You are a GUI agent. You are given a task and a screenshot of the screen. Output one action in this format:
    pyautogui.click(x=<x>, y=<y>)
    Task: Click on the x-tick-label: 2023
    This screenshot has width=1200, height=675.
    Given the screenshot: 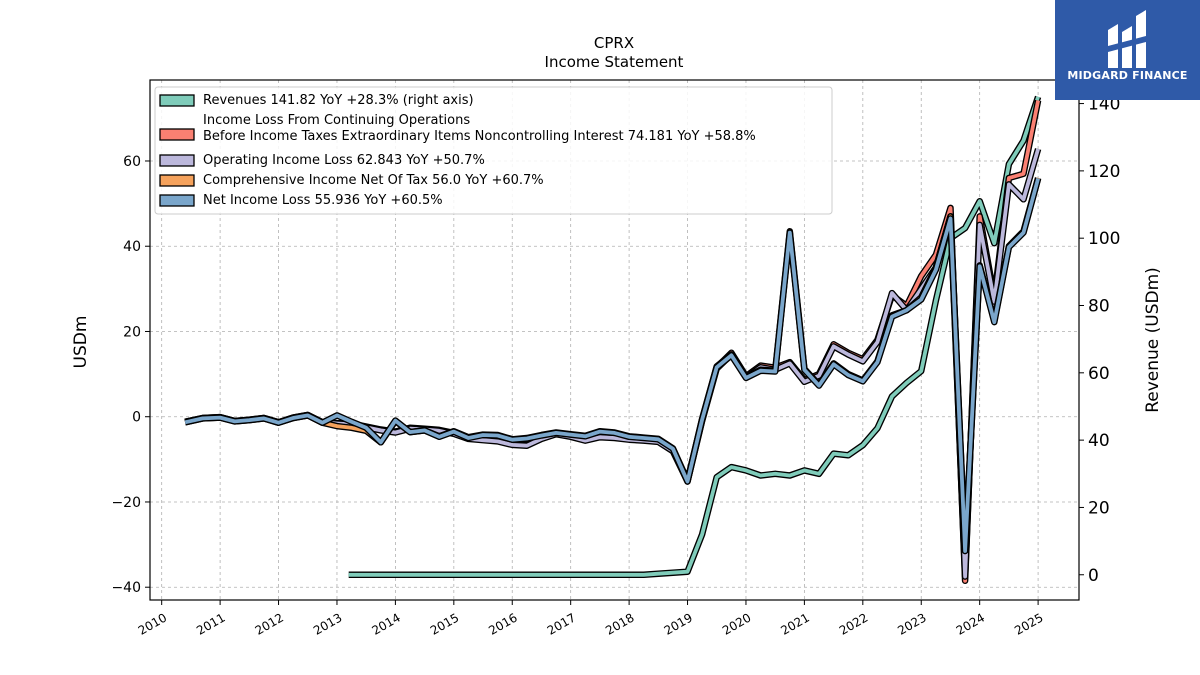 What is the action you would take?
    pyautogui.click(x=911, y=623)
    